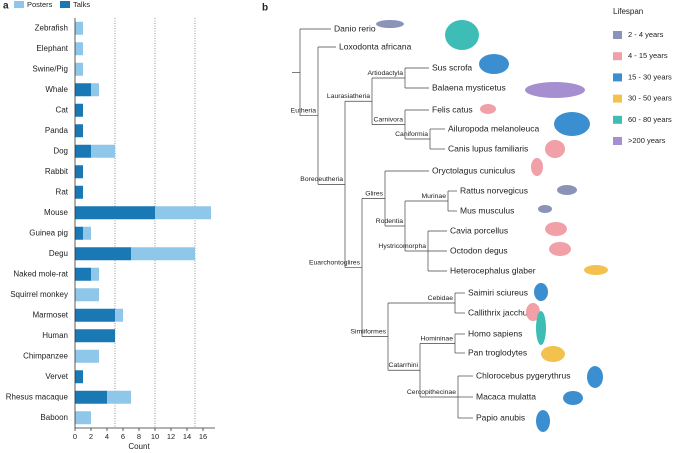 The width and height of the screenshot is (685, 453). Describe the element at coordinates (648, 55) in the screenshot. I see `legend-label: 4 - 15 years` at that location.